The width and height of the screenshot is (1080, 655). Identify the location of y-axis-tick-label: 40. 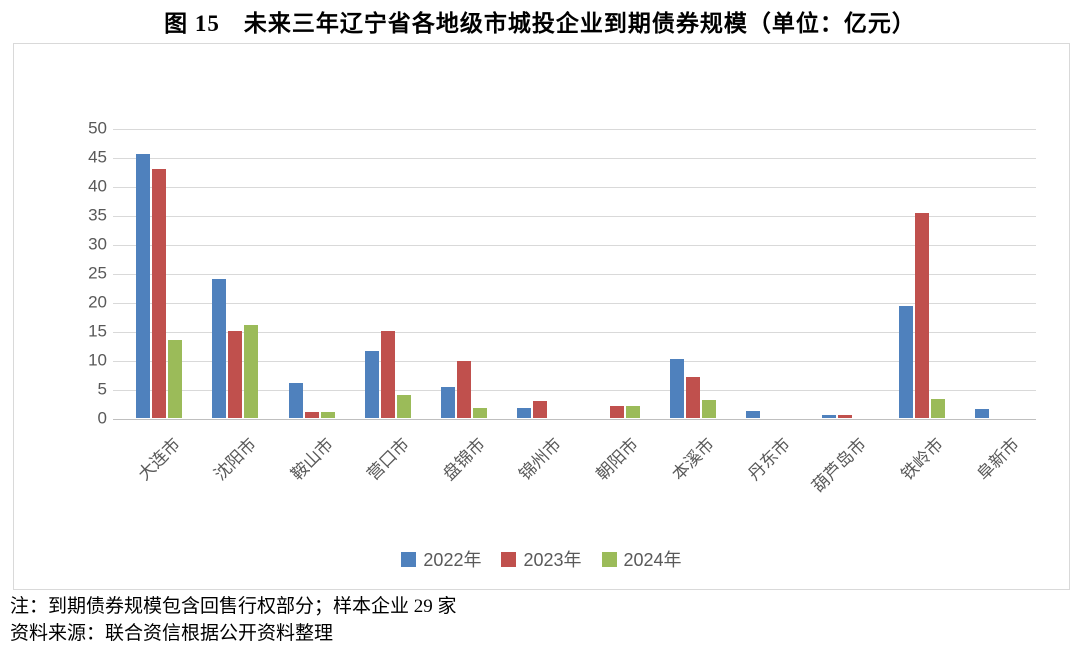
(97, 186).